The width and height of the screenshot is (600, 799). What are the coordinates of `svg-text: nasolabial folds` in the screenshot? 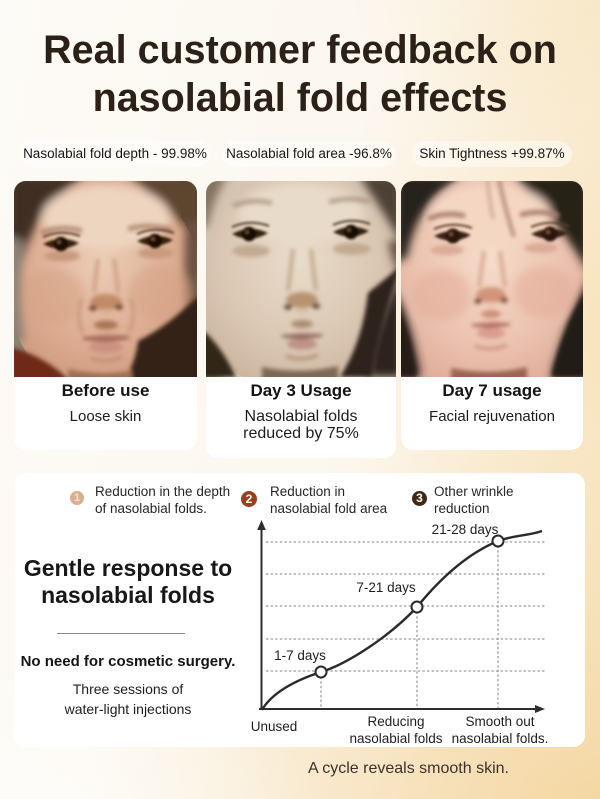 It's located at (395, 738).